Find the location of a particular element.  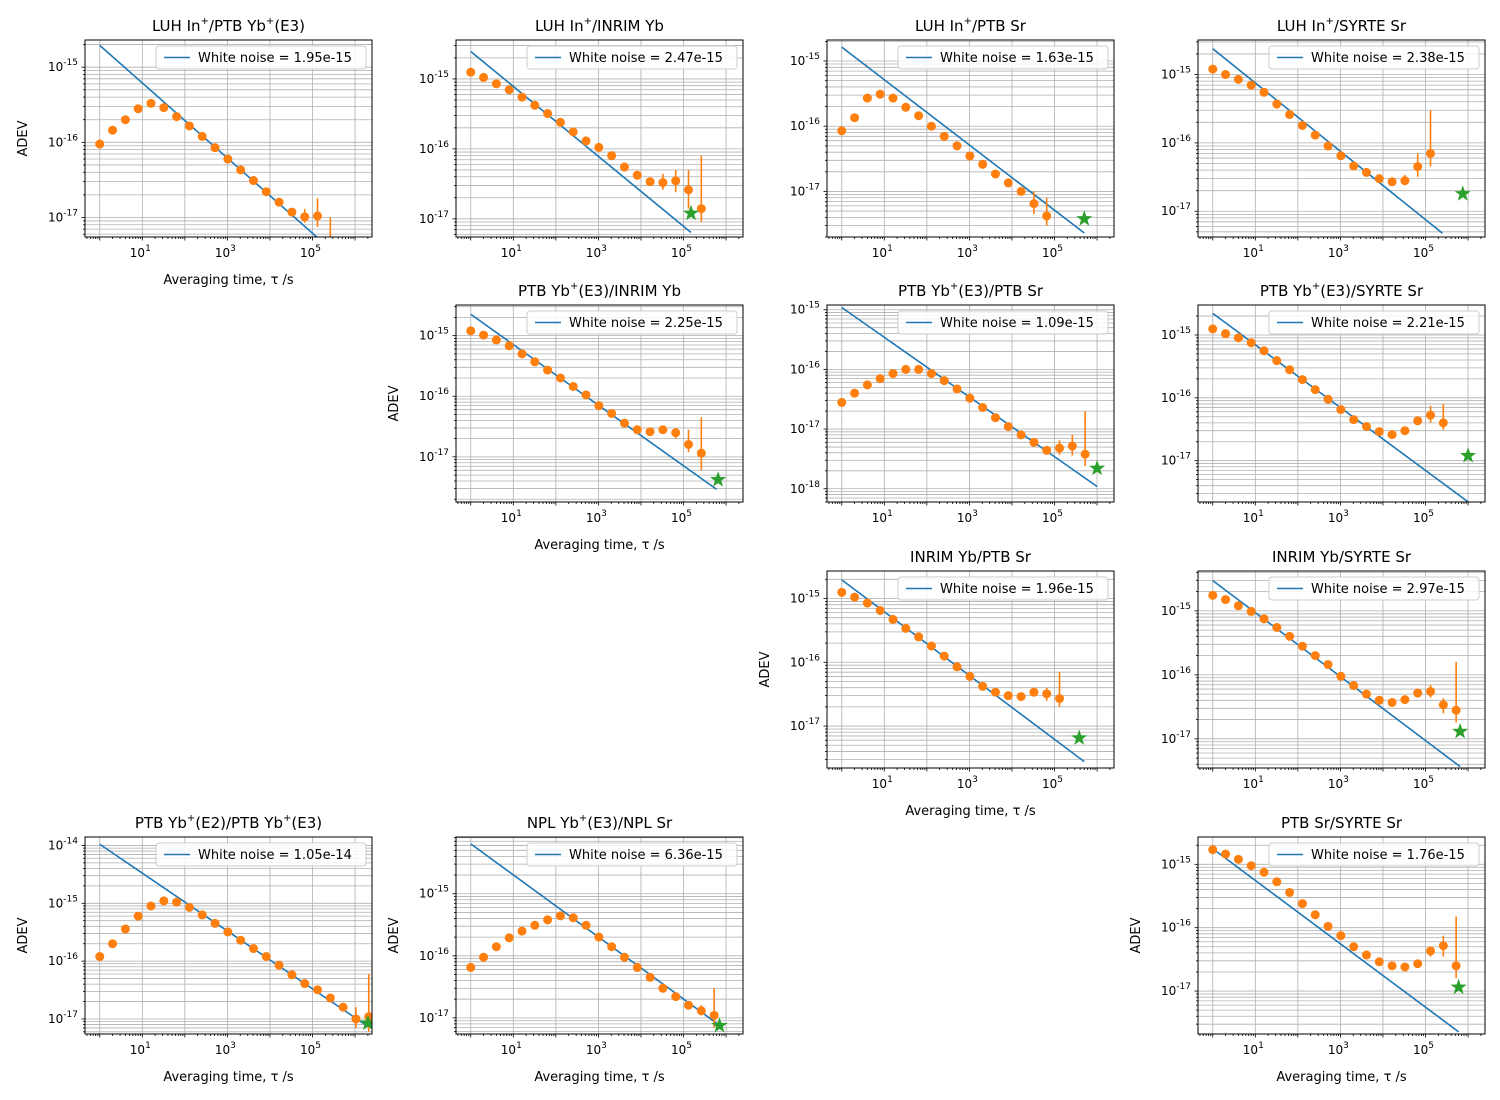

legend: White noise = 1.95e-15 is located at coordinates (261, 57).